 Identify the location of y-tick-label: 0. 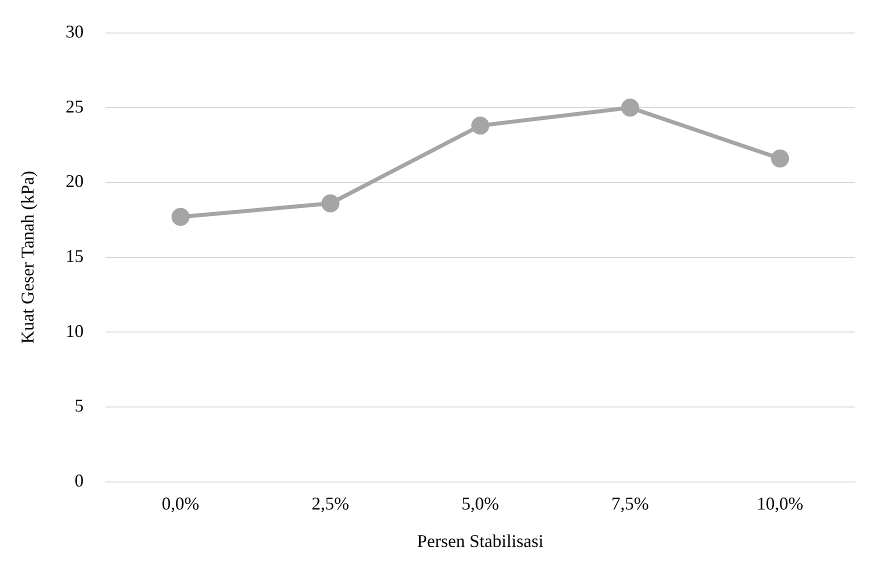
(79, 480).